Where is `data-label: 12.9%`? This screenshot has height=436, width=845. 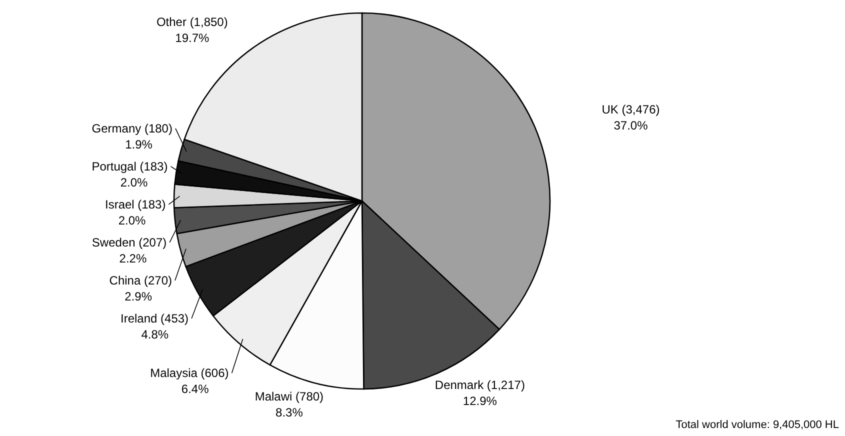
data-label: 12.9% is located at coordinates (480, 401).